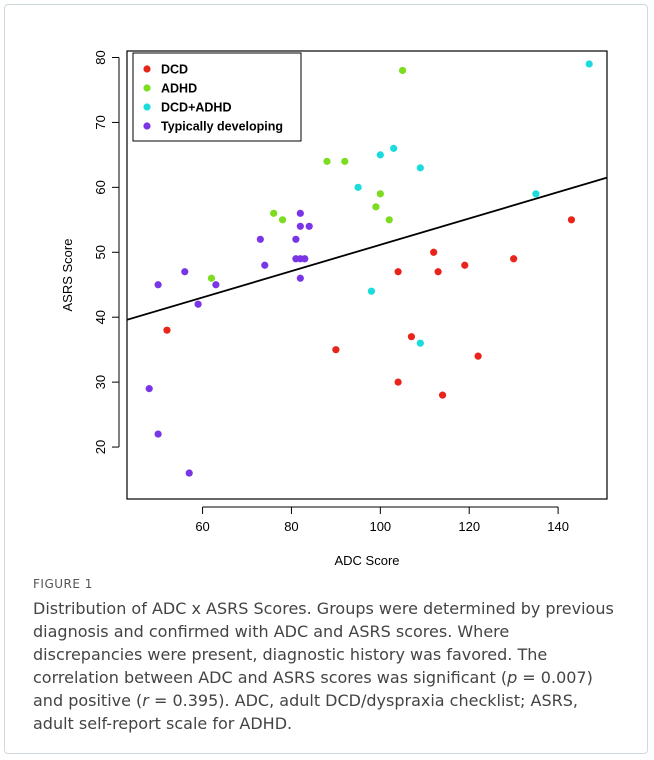 The image size is (654, 760). Describe the element at coordinates (145, 700) in the screenshot. I see `caption-r-symbol: r` at that location.